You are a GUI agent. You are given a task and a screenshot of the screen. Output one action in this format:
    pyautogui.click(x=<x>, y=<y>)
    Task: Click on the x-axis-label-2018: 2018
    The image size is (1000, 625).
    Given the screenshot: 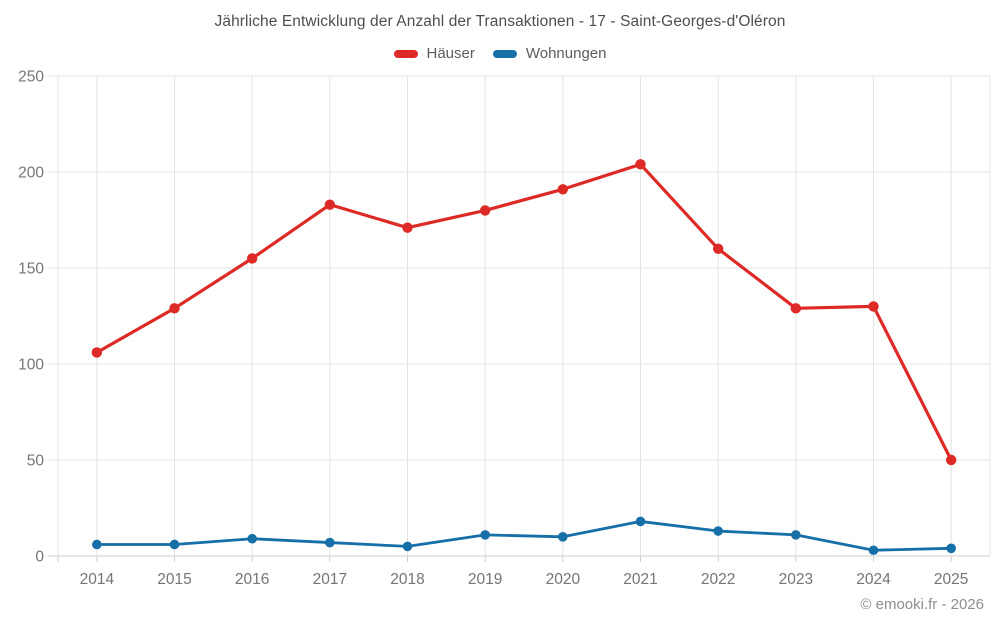 What is the action you would take?
    pyautogui.click(x=407, y=579)
    